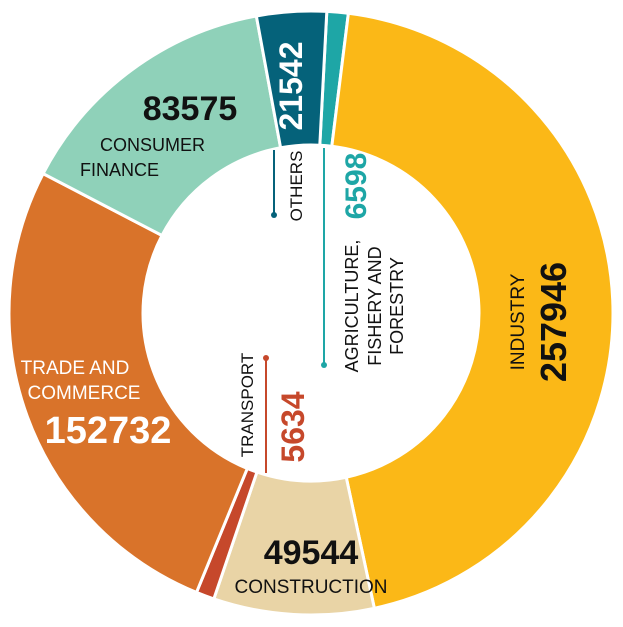 The image size is (623, 627). I want to click on leader-lines, so click(295, 310).